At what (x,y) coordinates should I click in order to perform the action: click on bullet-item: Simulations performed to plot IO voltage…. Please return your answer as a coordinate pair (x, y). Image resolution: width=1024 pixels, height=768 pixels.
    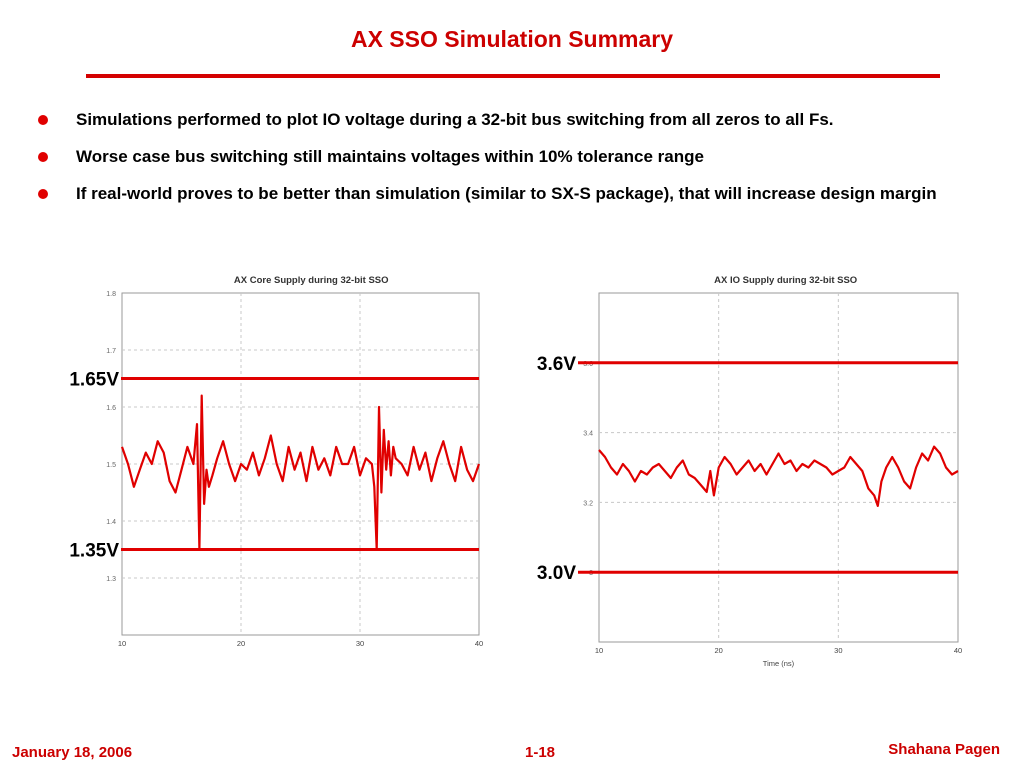
    Looking at the image, I should click on (513, 120).